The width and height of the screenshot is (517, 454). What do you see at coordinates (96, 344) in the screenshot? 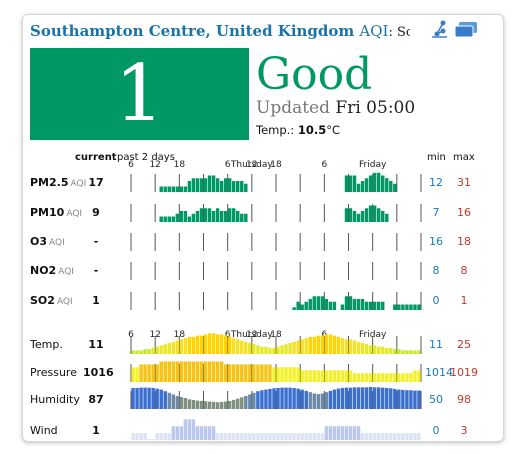
I see `row-current-value: 11` at bounding box center [96, 344].